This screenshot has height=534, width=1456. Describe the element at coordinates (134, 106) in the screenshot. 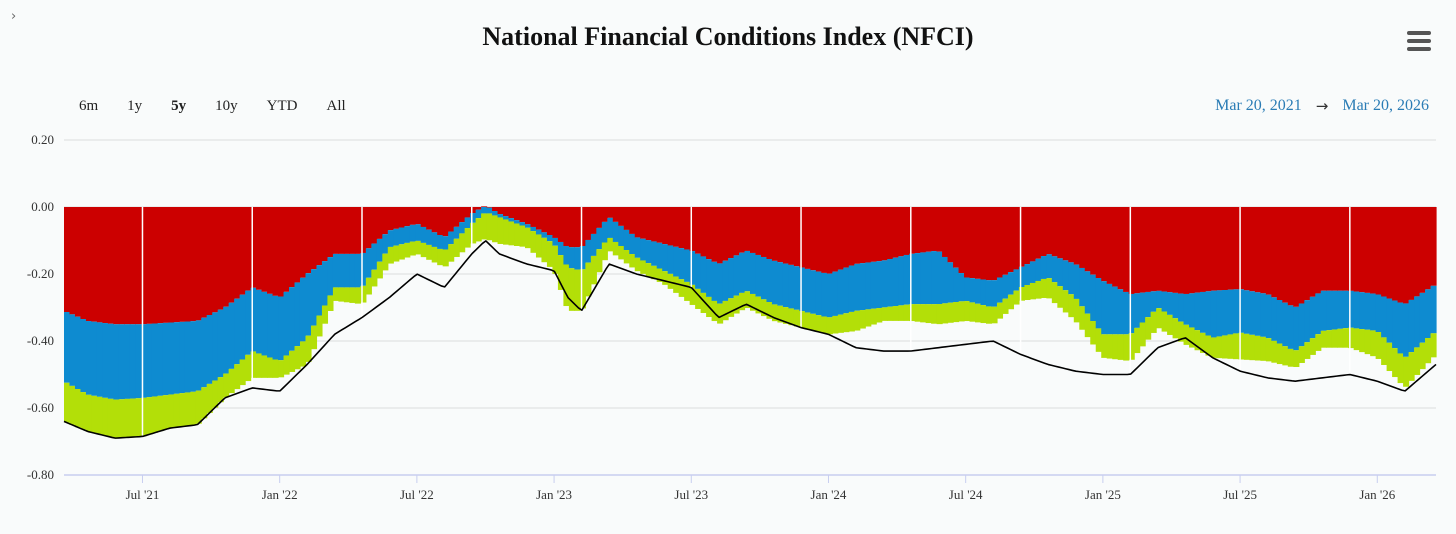

I see `range-button-1y: 1y` at that location.